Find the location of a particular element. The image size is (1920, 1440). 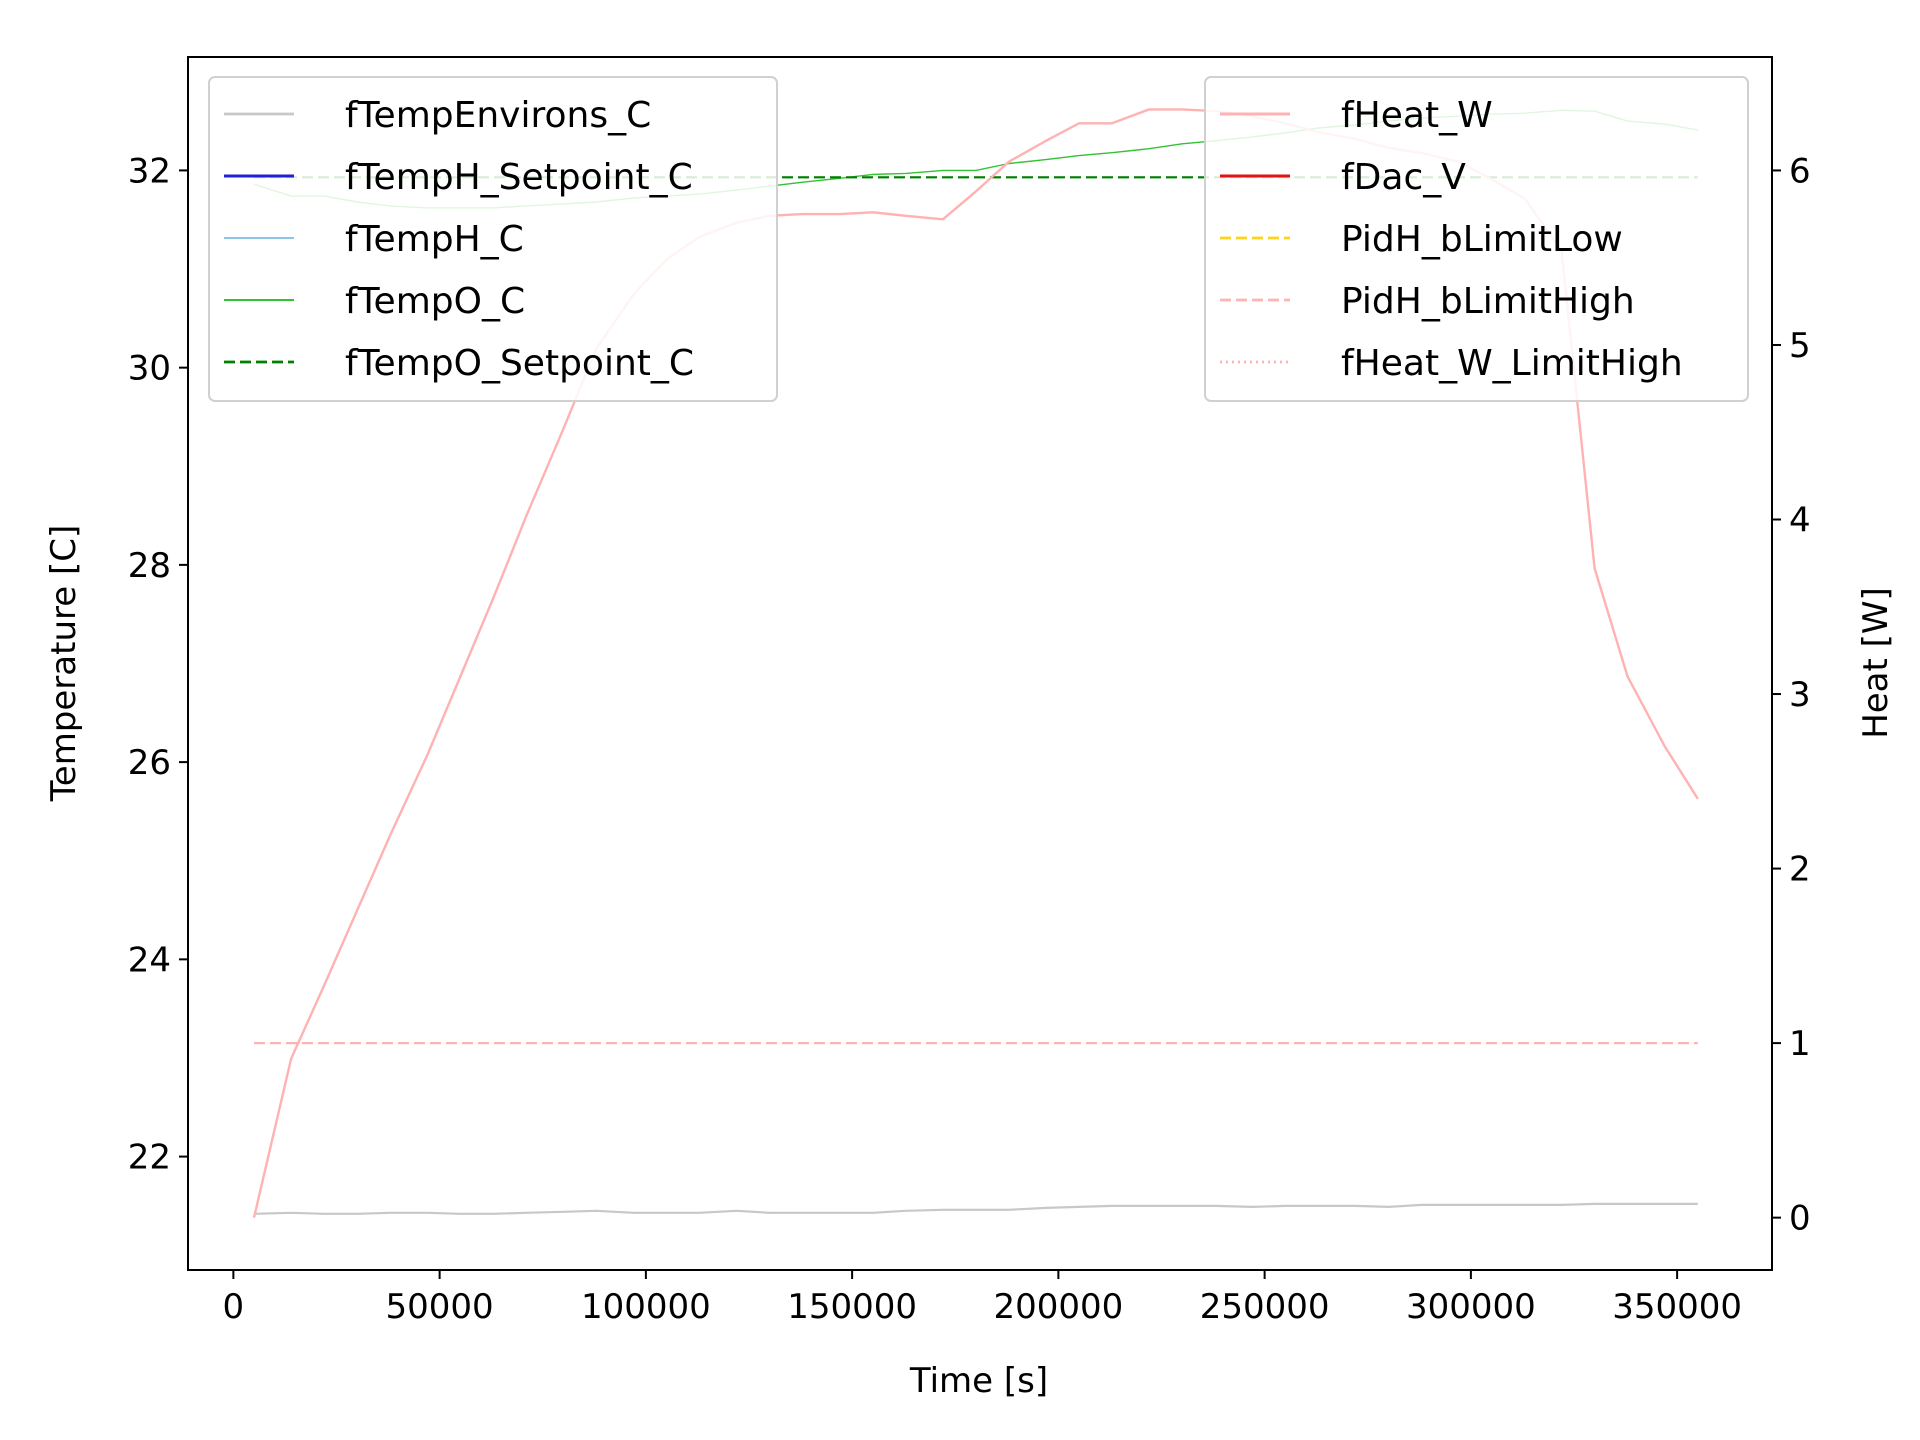

left-y-tick-label: 28 is located at coordinates (149, 566).